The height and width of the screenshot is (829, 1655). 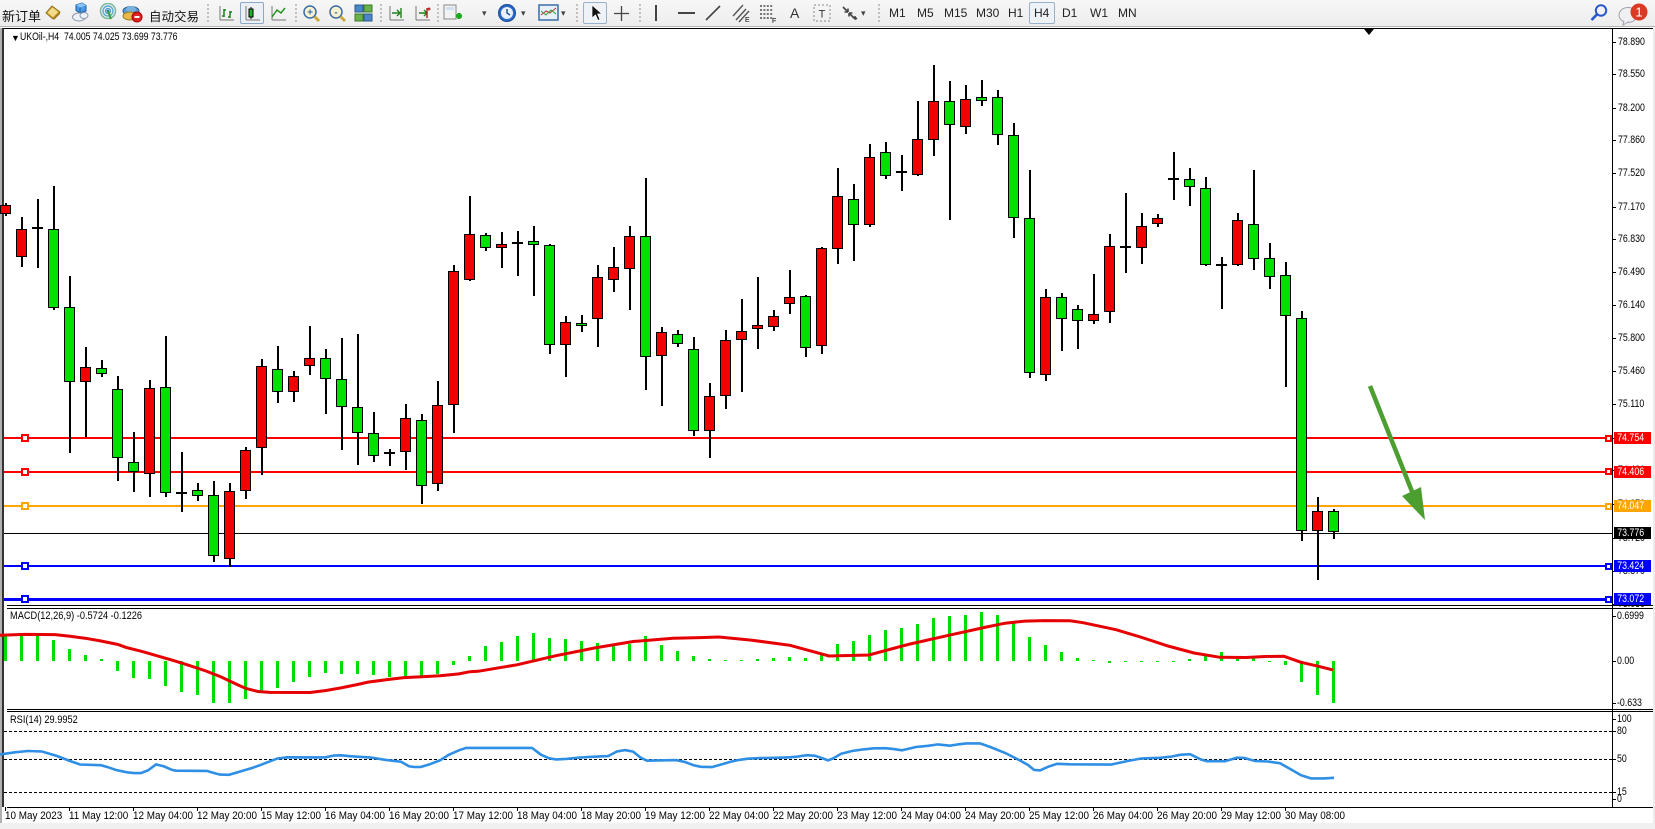 I want to click on svg-text: E, so click(x=747, y=20).